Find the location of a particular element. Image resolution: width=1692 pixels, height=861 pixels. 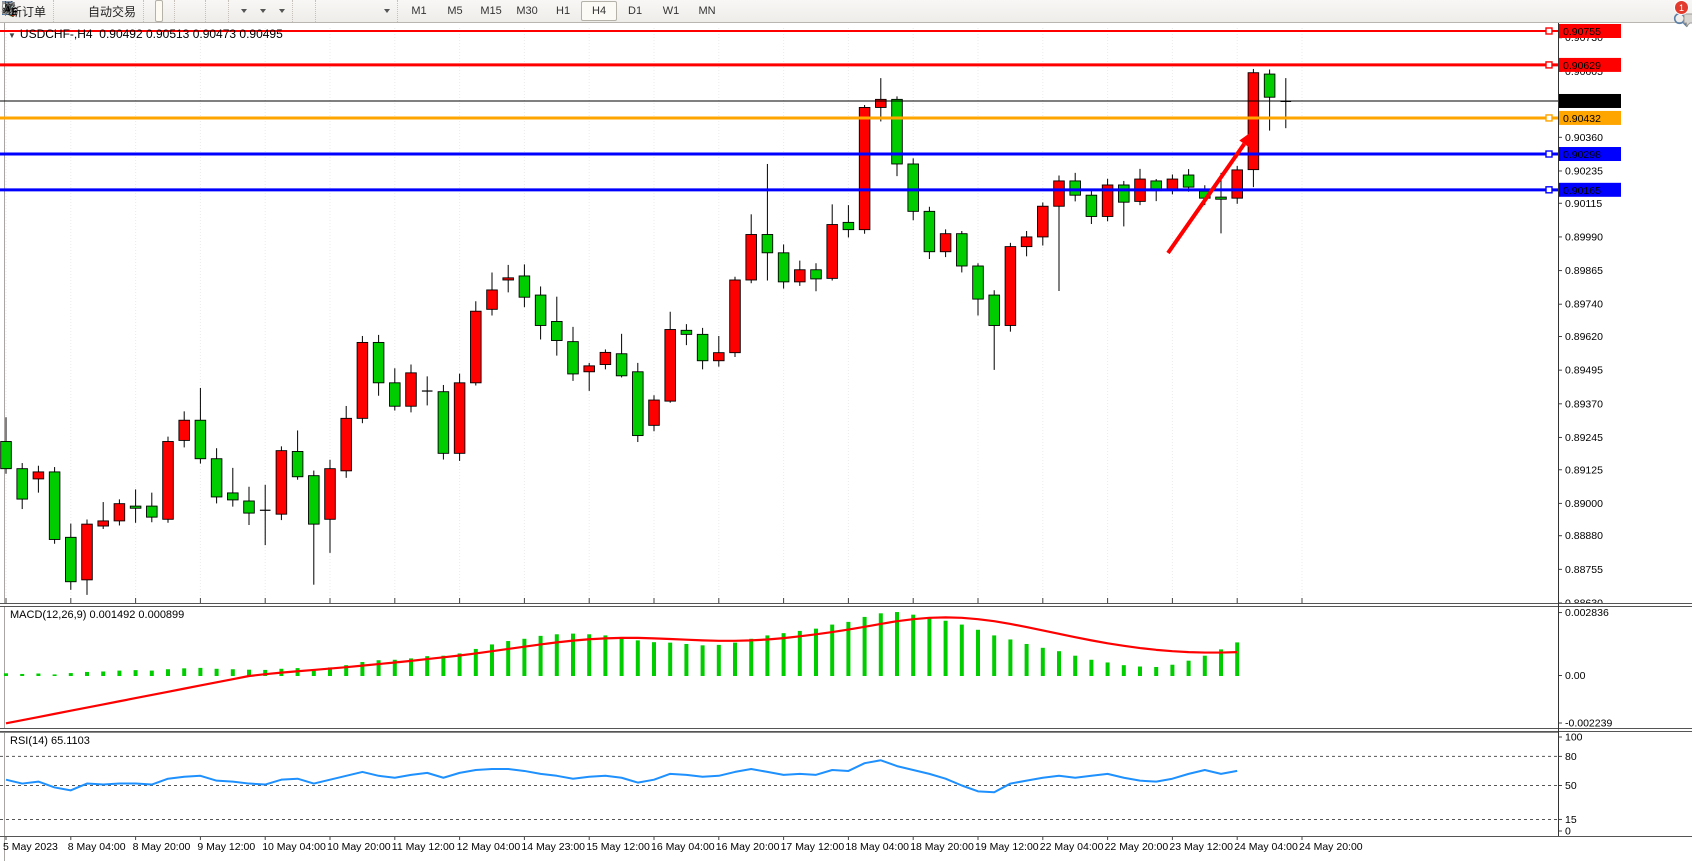

timeframe-mn: MN is located at coordinates (707, 11).